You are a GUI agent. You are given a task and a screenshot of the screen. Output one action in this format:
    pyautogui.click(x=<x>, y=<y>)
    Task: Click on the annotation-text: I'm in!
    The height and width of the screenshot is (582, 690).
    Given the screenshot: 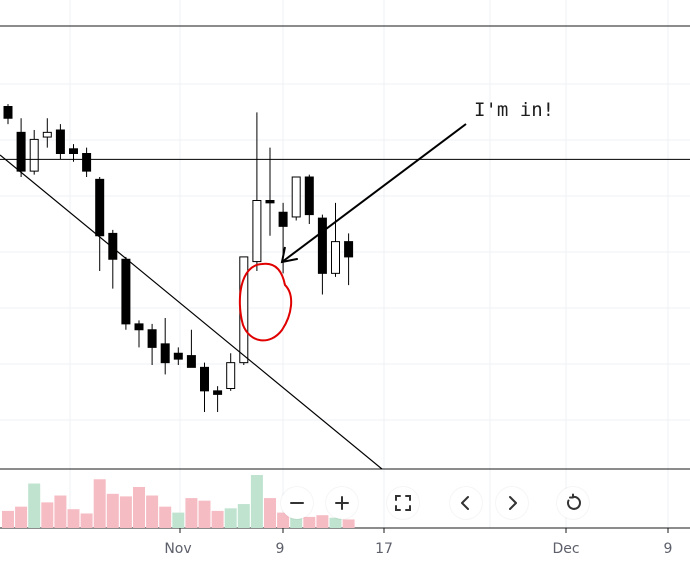 What is the action you would take?
    pyautogui.click(x=514, y=110)
    